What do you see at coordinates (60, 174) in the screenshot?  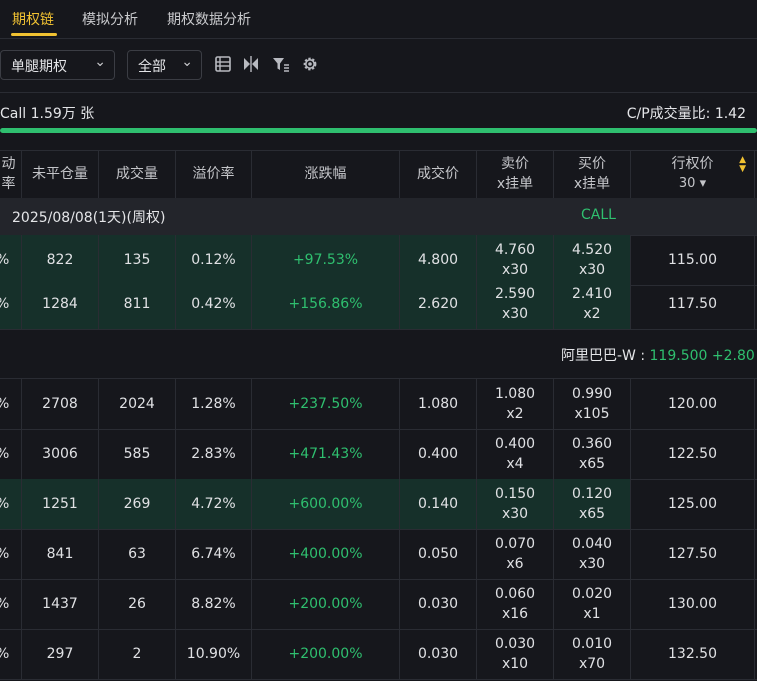 I see `header-open-interest: 未平仓量` at bounding box center [60, 174].